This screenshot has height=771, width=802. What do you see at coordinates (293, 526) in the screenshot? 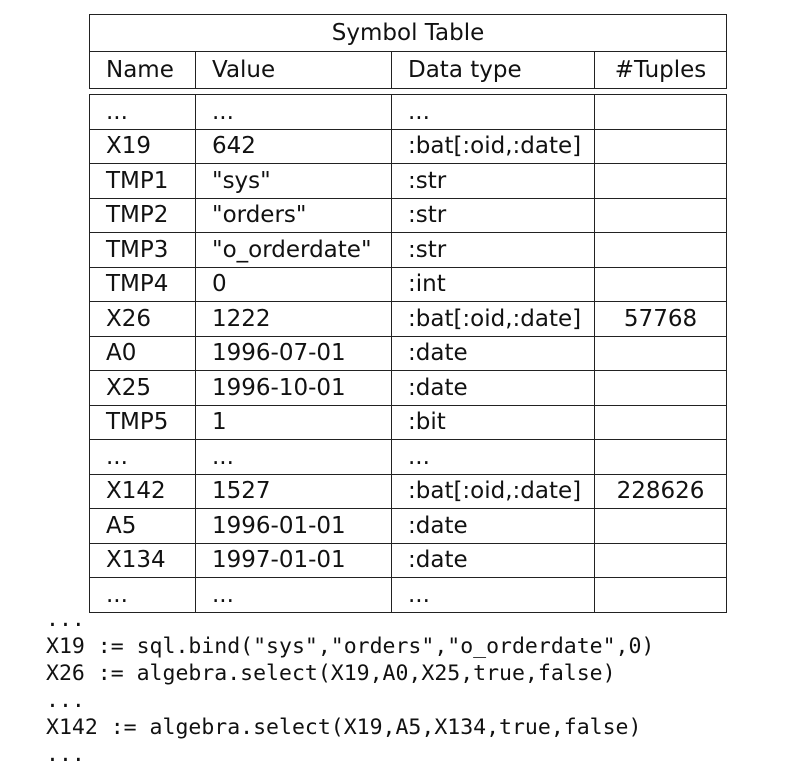
I see `value-cell: 1996-01-01` at bounding box center [293, 526].